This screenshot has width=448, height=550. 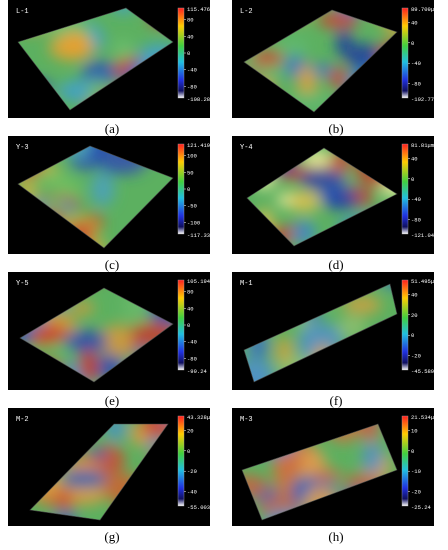 What do you see at coordinates (414, 430) in the screenshot?
I see `colorbar-tick-label: 10` at bounding box center [414, 430].